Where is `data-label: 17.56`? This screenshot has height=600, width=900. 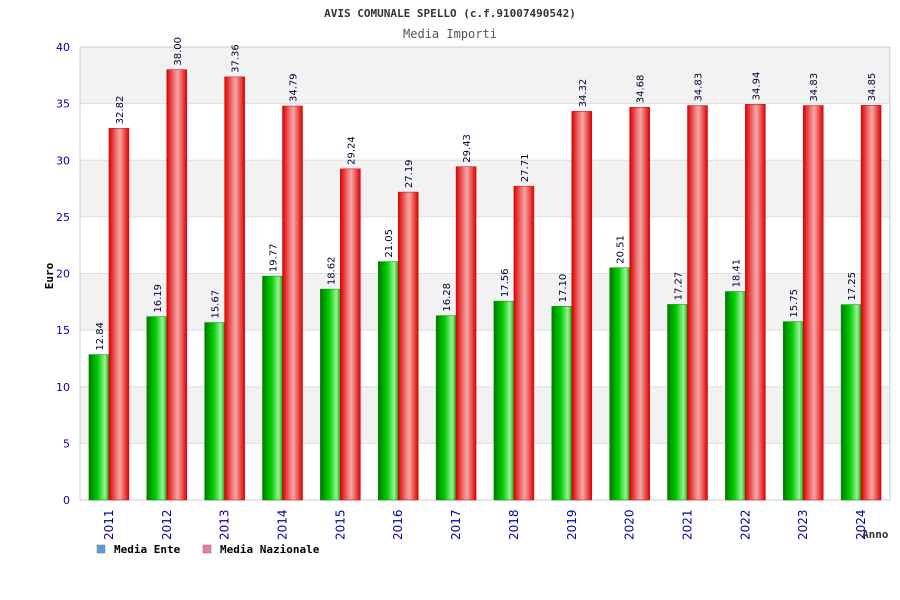
data-label: 17.56 is located at coordinates (505, 282).